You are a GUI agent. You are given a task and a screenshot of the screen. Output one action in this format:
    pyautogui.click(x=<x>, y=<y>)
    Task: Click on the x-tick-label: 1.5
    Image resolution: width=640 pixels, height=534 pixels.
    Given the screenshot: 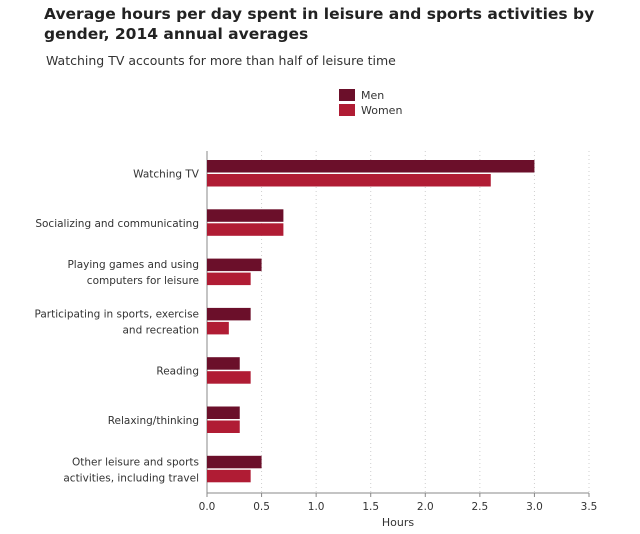 What is the action you would take?
    pyautogui.click(x=370, y=507)
    